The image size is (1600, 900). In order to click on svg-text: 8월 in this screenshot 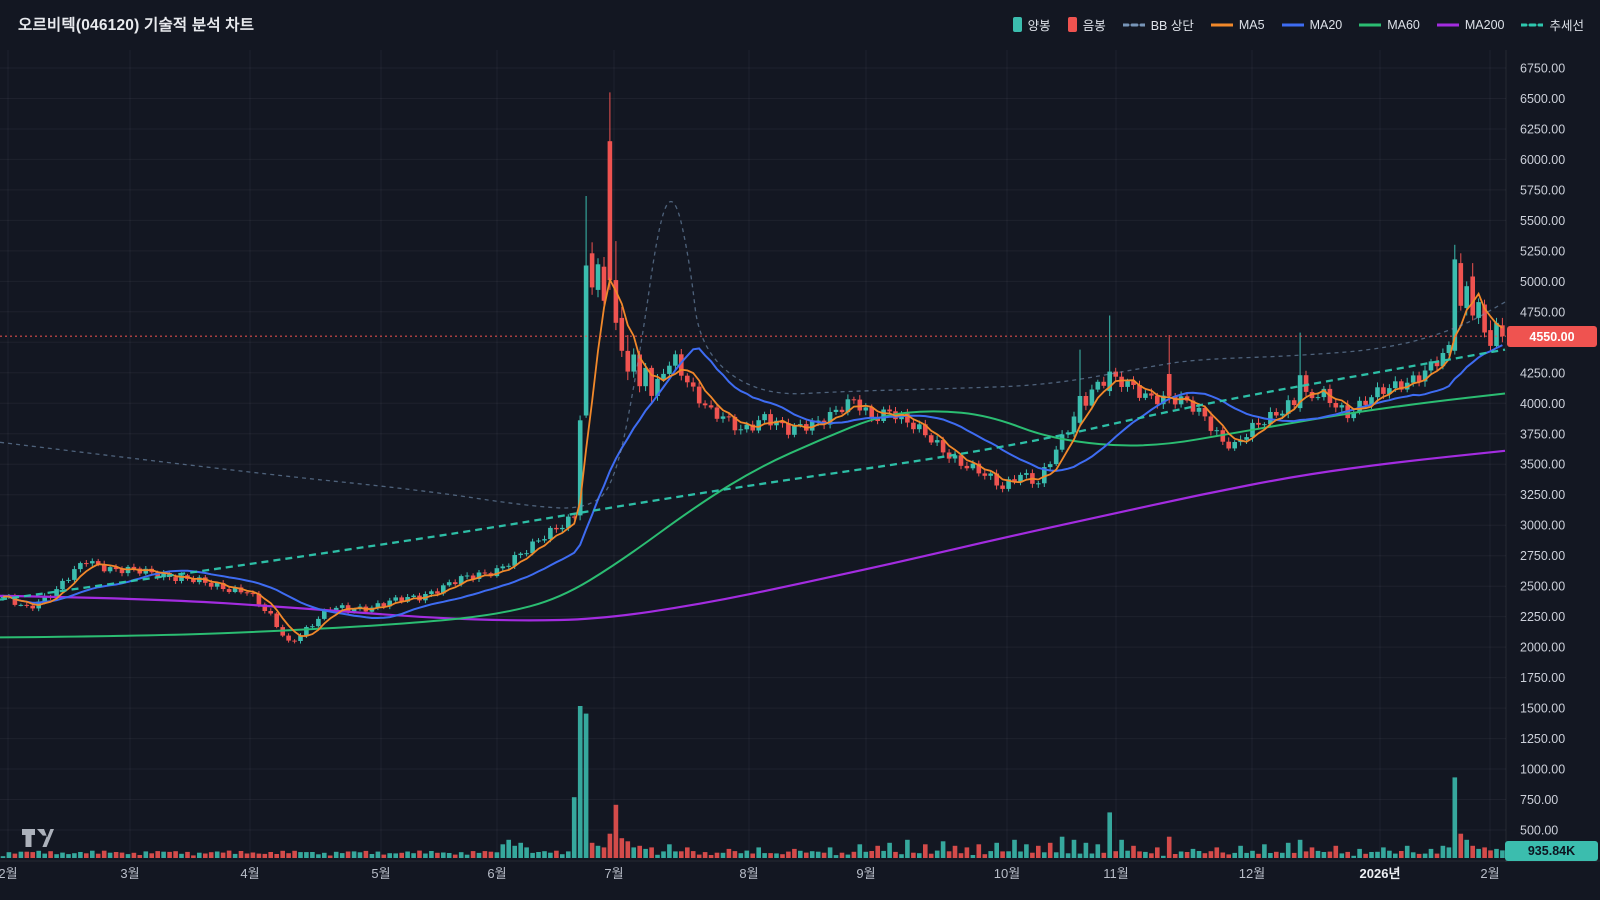, I will do `click(748, 873)`.